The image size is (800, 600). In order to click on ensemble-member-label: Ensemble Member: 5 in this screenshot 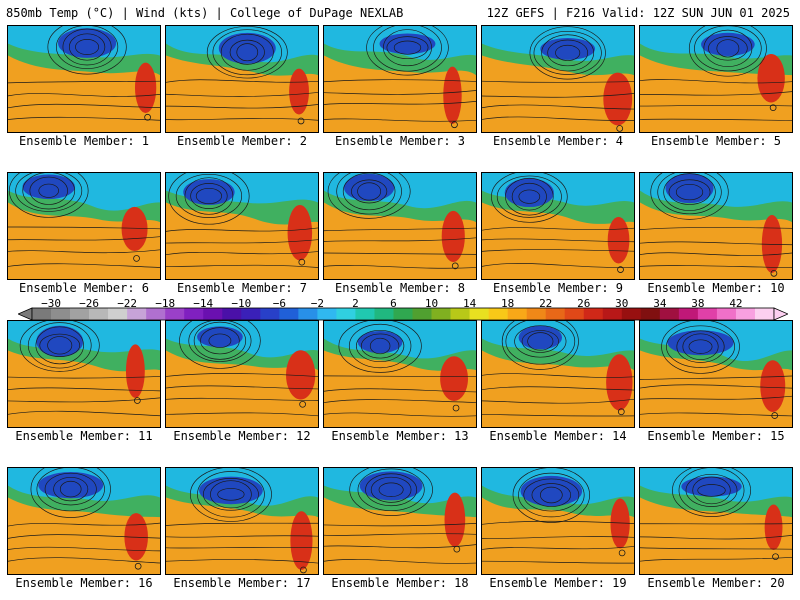, I will do `click(716, 141)`.